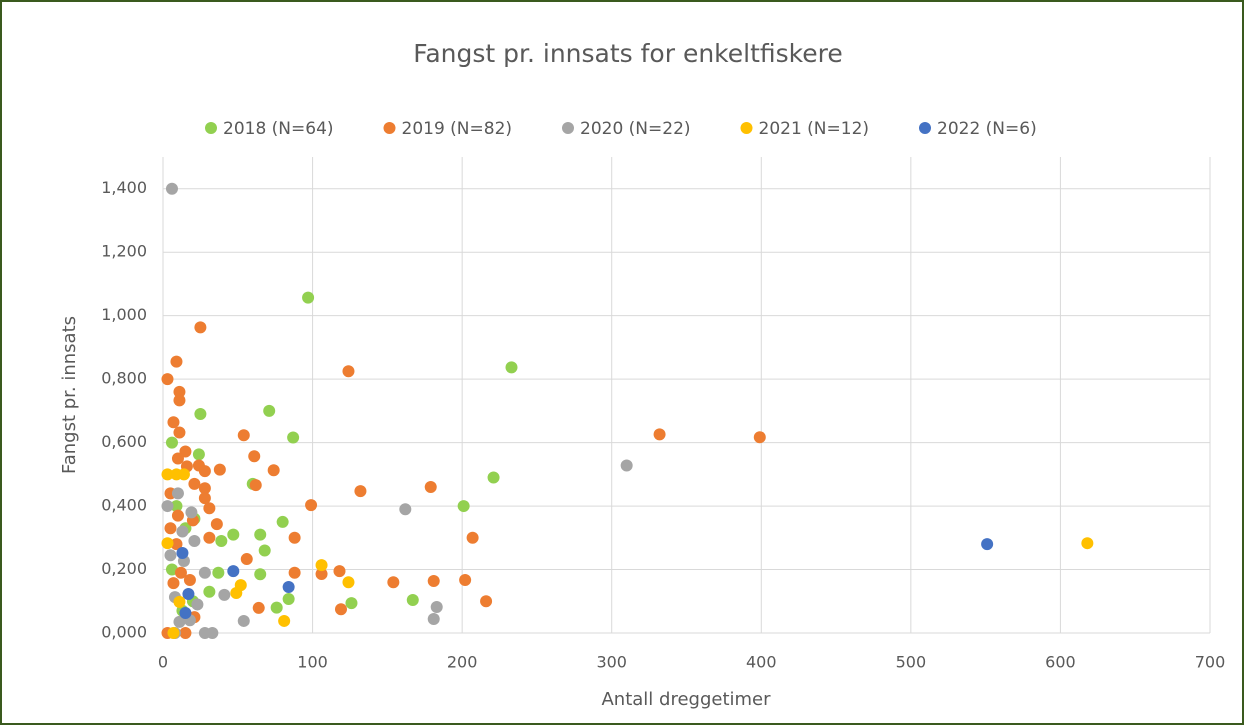  Describe the element at coordinates (462, 662) in the screenshot. I see `x-tick-label: 200` at that location.